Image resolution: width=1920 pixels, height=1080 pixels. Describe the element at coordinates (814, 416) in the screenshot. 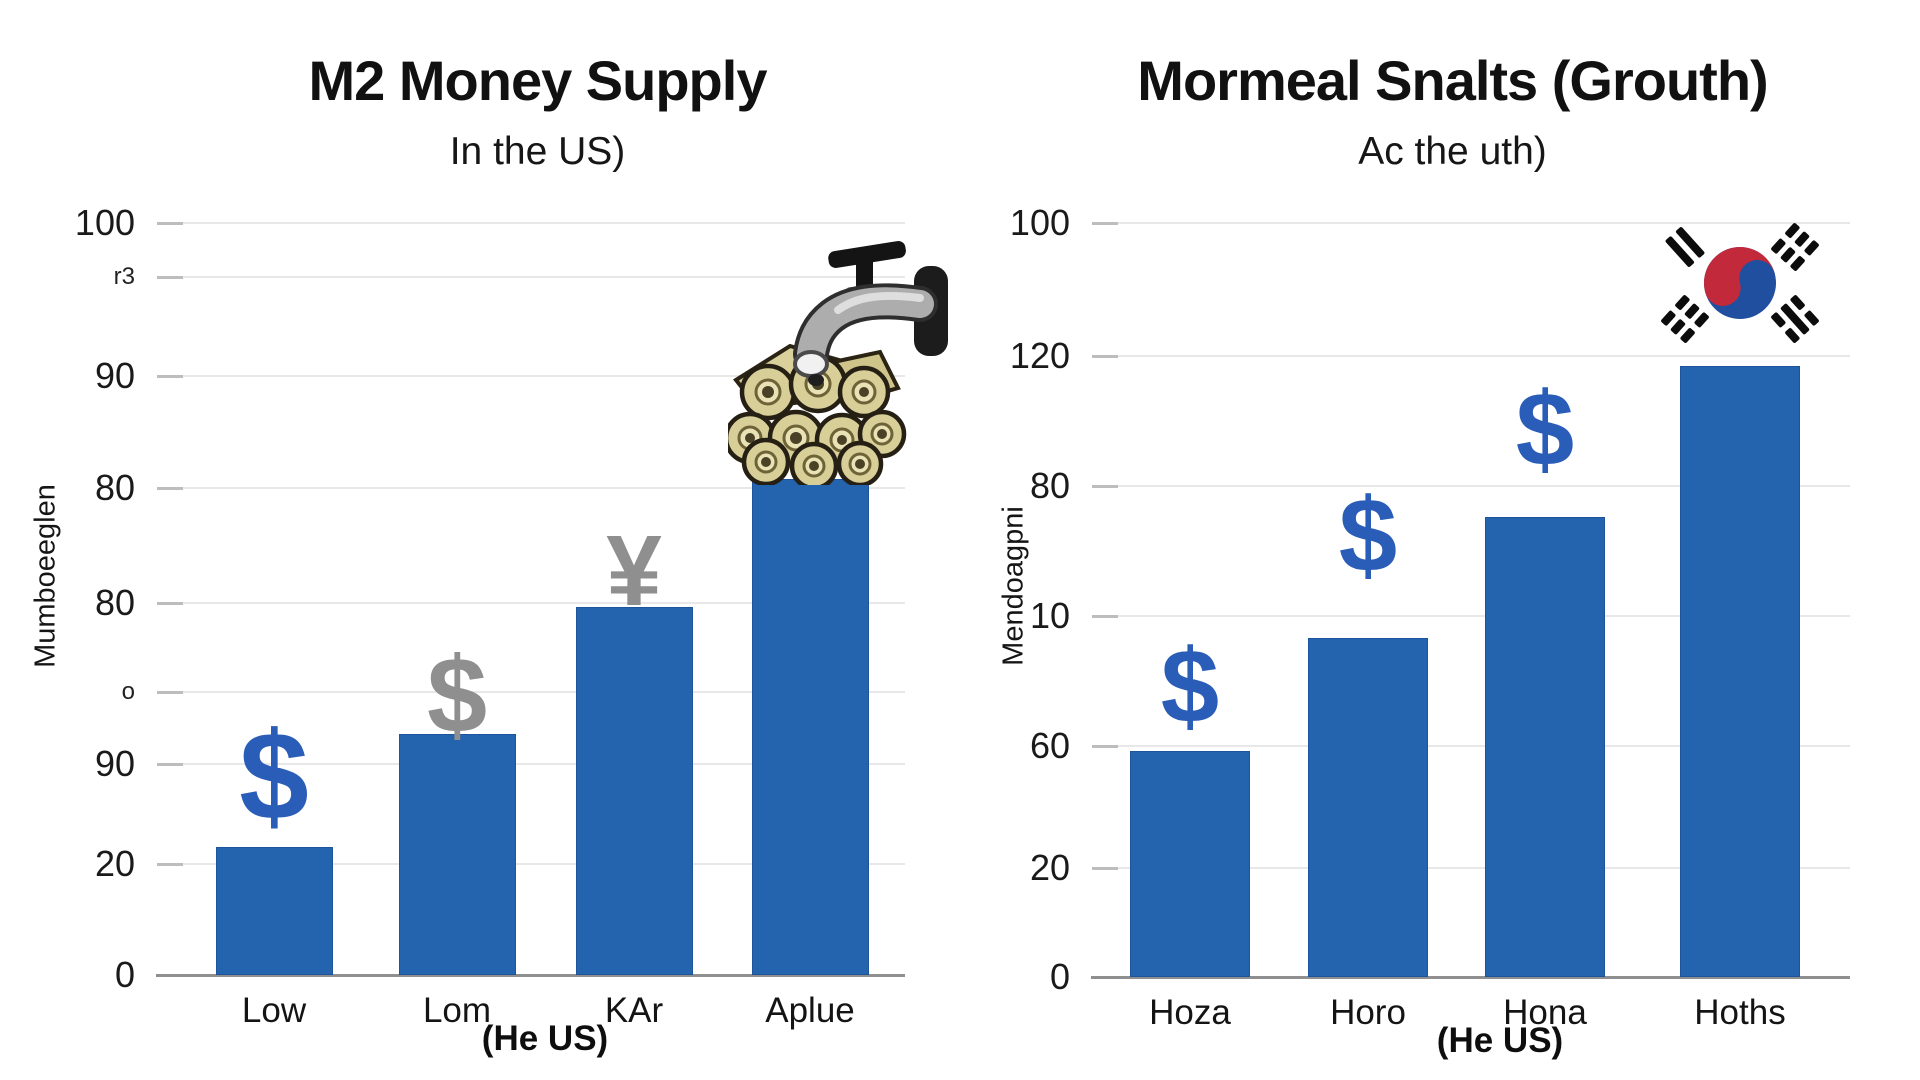

I see `money-rolls` at that location.